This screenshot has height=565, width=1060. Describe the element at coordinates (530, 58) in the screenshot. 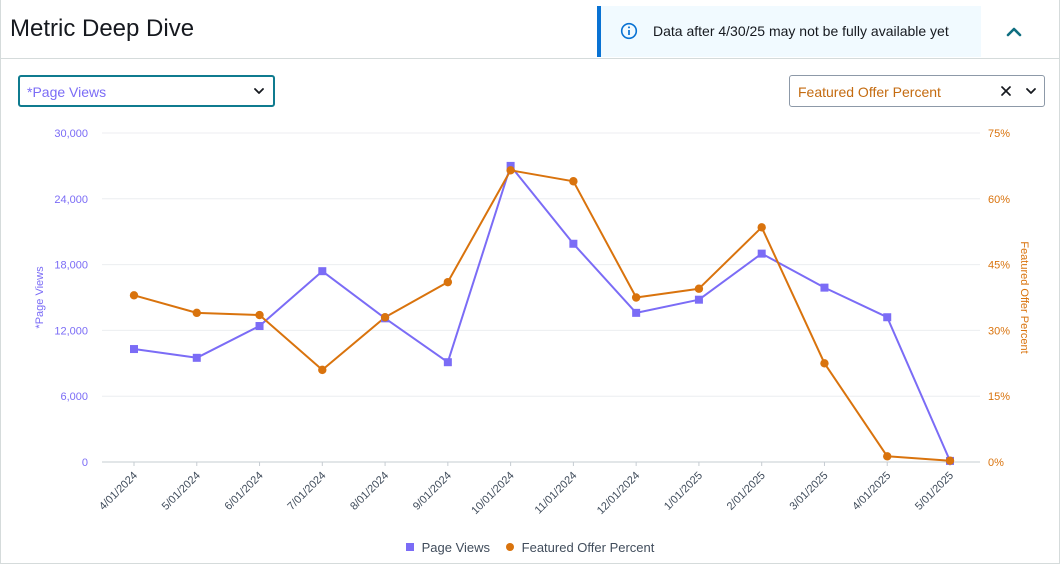

I see `header-divider` at that location.